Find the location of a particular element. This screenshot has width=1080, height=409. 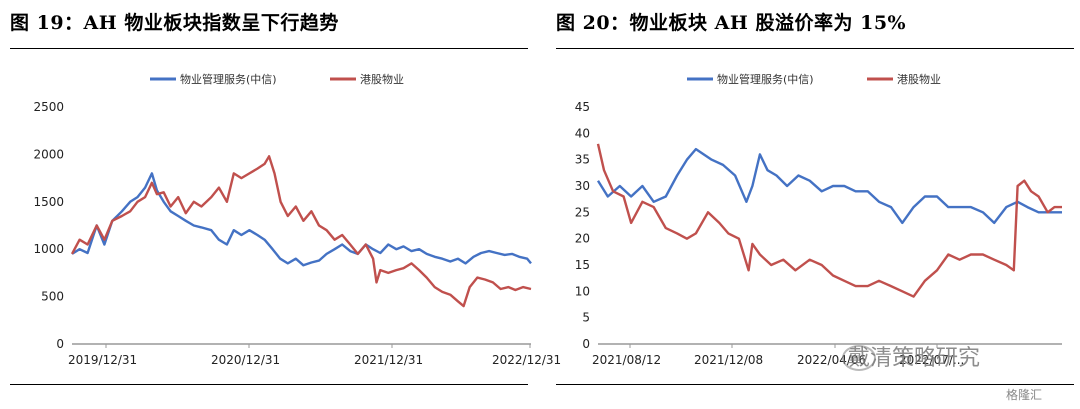

x-tick-label: 2020/12/31 is located at coordinates (245, 360).